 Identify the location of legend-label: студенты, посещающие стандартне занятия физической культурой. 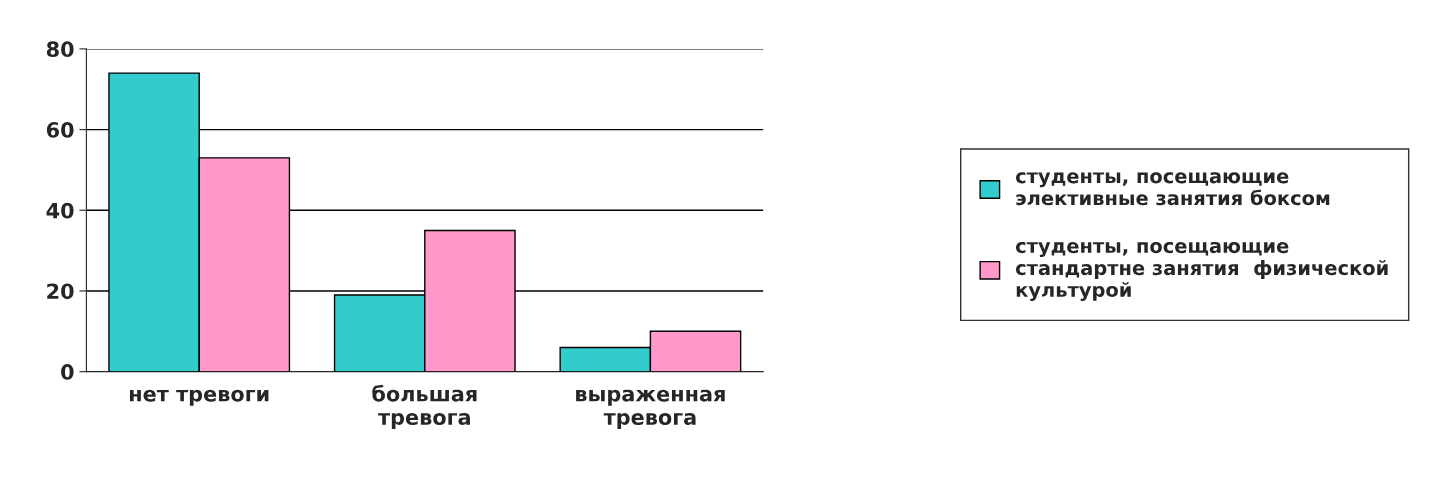
(1201, 271).